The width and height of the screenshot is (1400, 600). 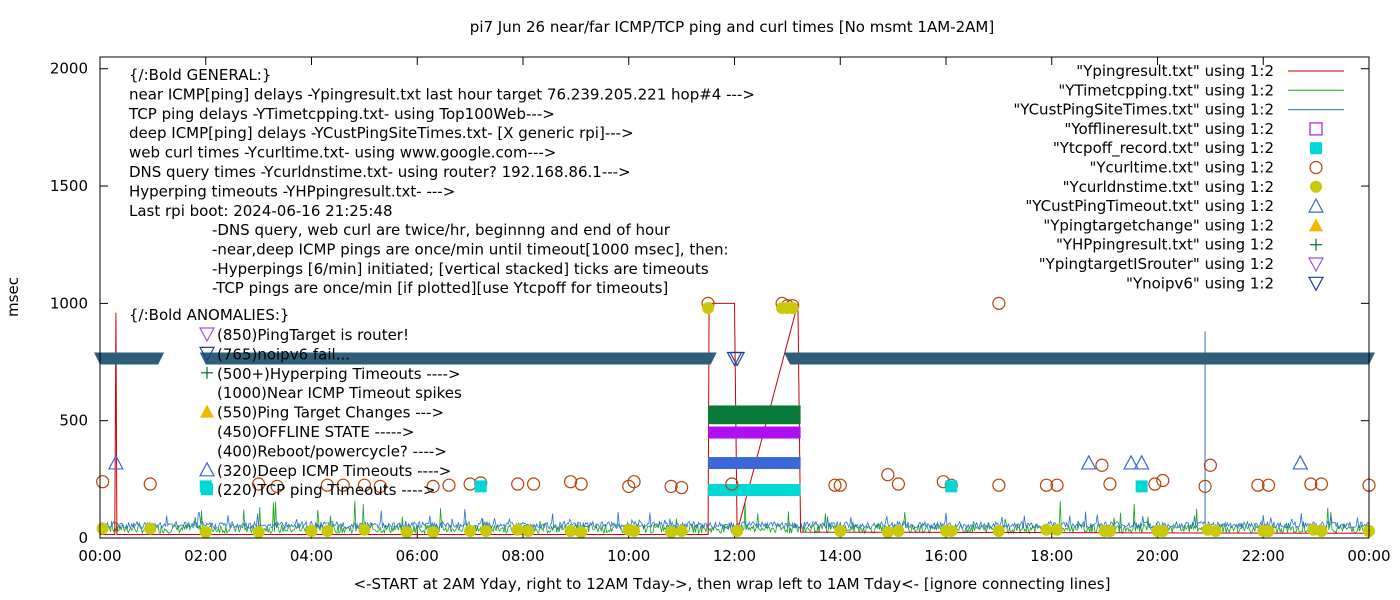 What do you see at coordinates (1088, 462) in the screenshot?
I see `point-YCustPingTimeout` at bounding box center [1088, 462].